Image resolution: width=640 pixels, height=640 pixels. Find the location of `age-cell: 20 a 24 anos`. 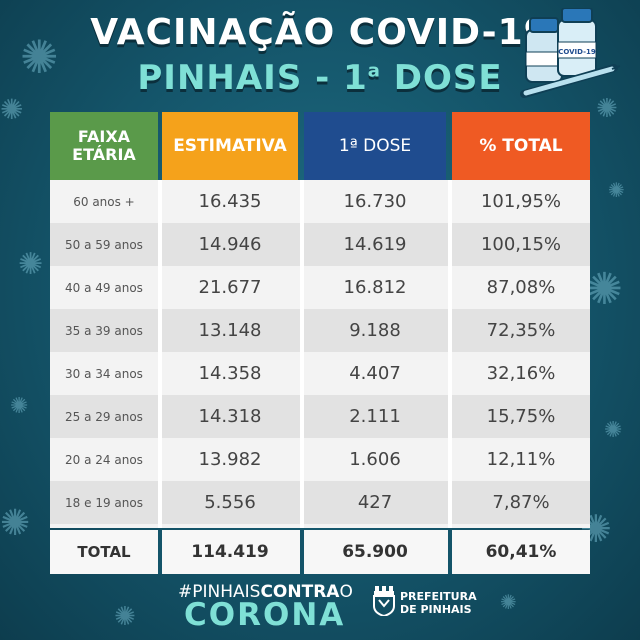

age-cell: 20 a 24 anos is located at coordinates (104, 459).